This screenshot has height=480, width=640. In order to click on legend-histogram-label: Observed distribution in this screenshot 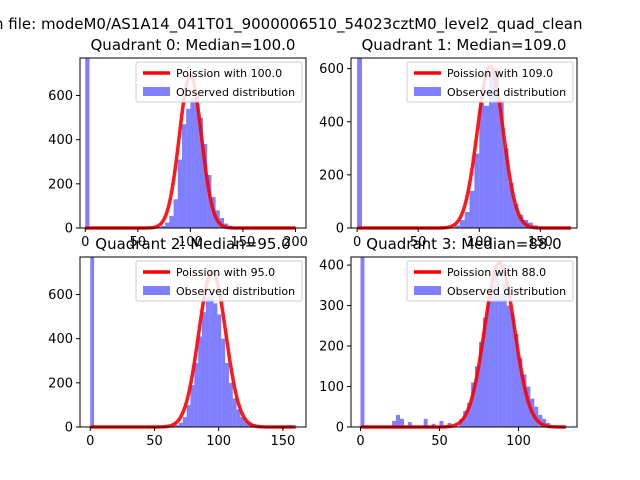, I will do `click(506, 291)`.